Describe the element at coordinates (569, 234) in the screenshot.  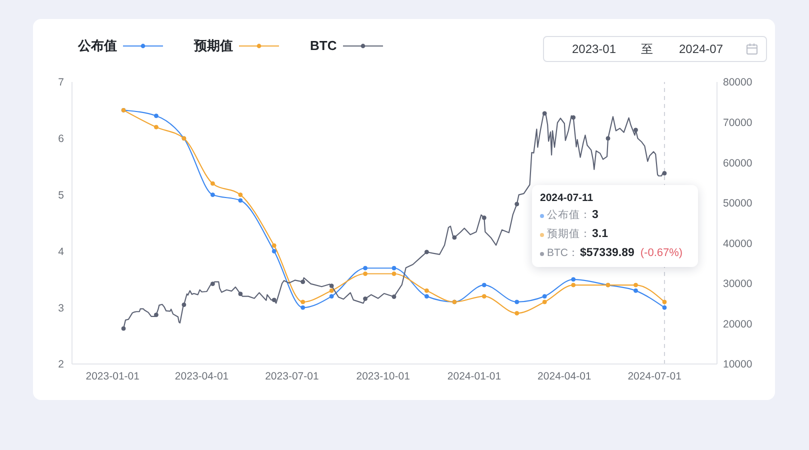
I see `annotation: 预期值：` at that location.